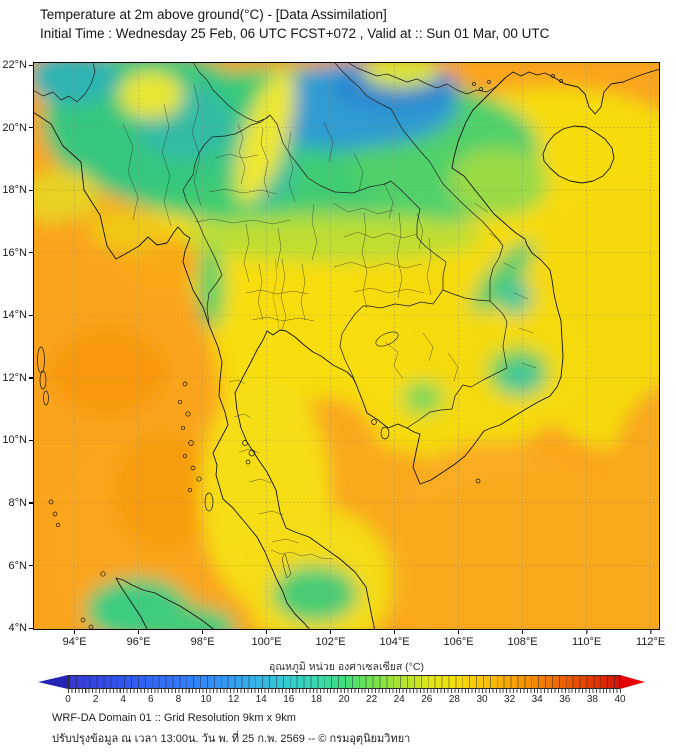 Image resolution: width=676 pixels, height=756 pixels. Describe the element at coordinates (267, 639) in the screenshot. I see `lon-tick-label: 100°E` at that location.